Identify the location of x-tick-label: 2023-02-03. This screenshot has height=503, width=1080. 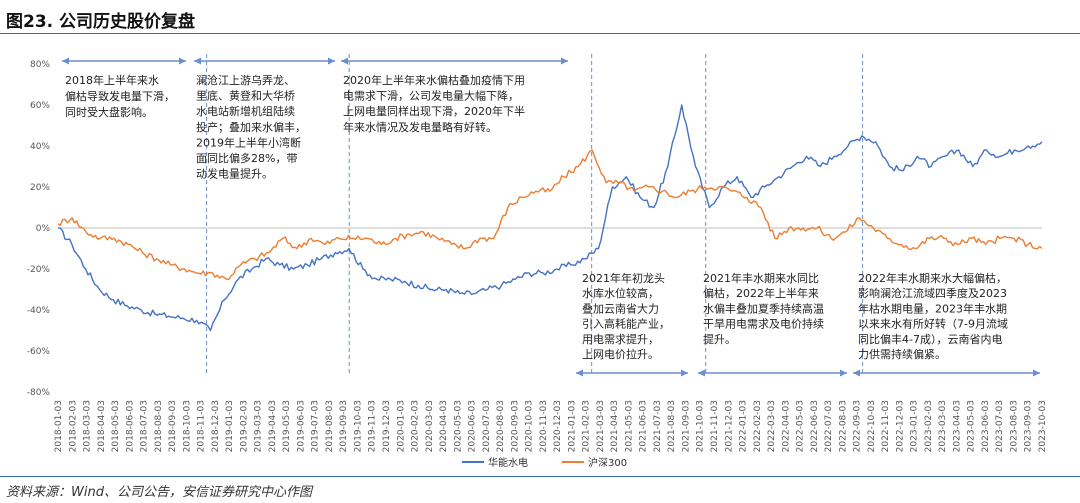
(929, 426).